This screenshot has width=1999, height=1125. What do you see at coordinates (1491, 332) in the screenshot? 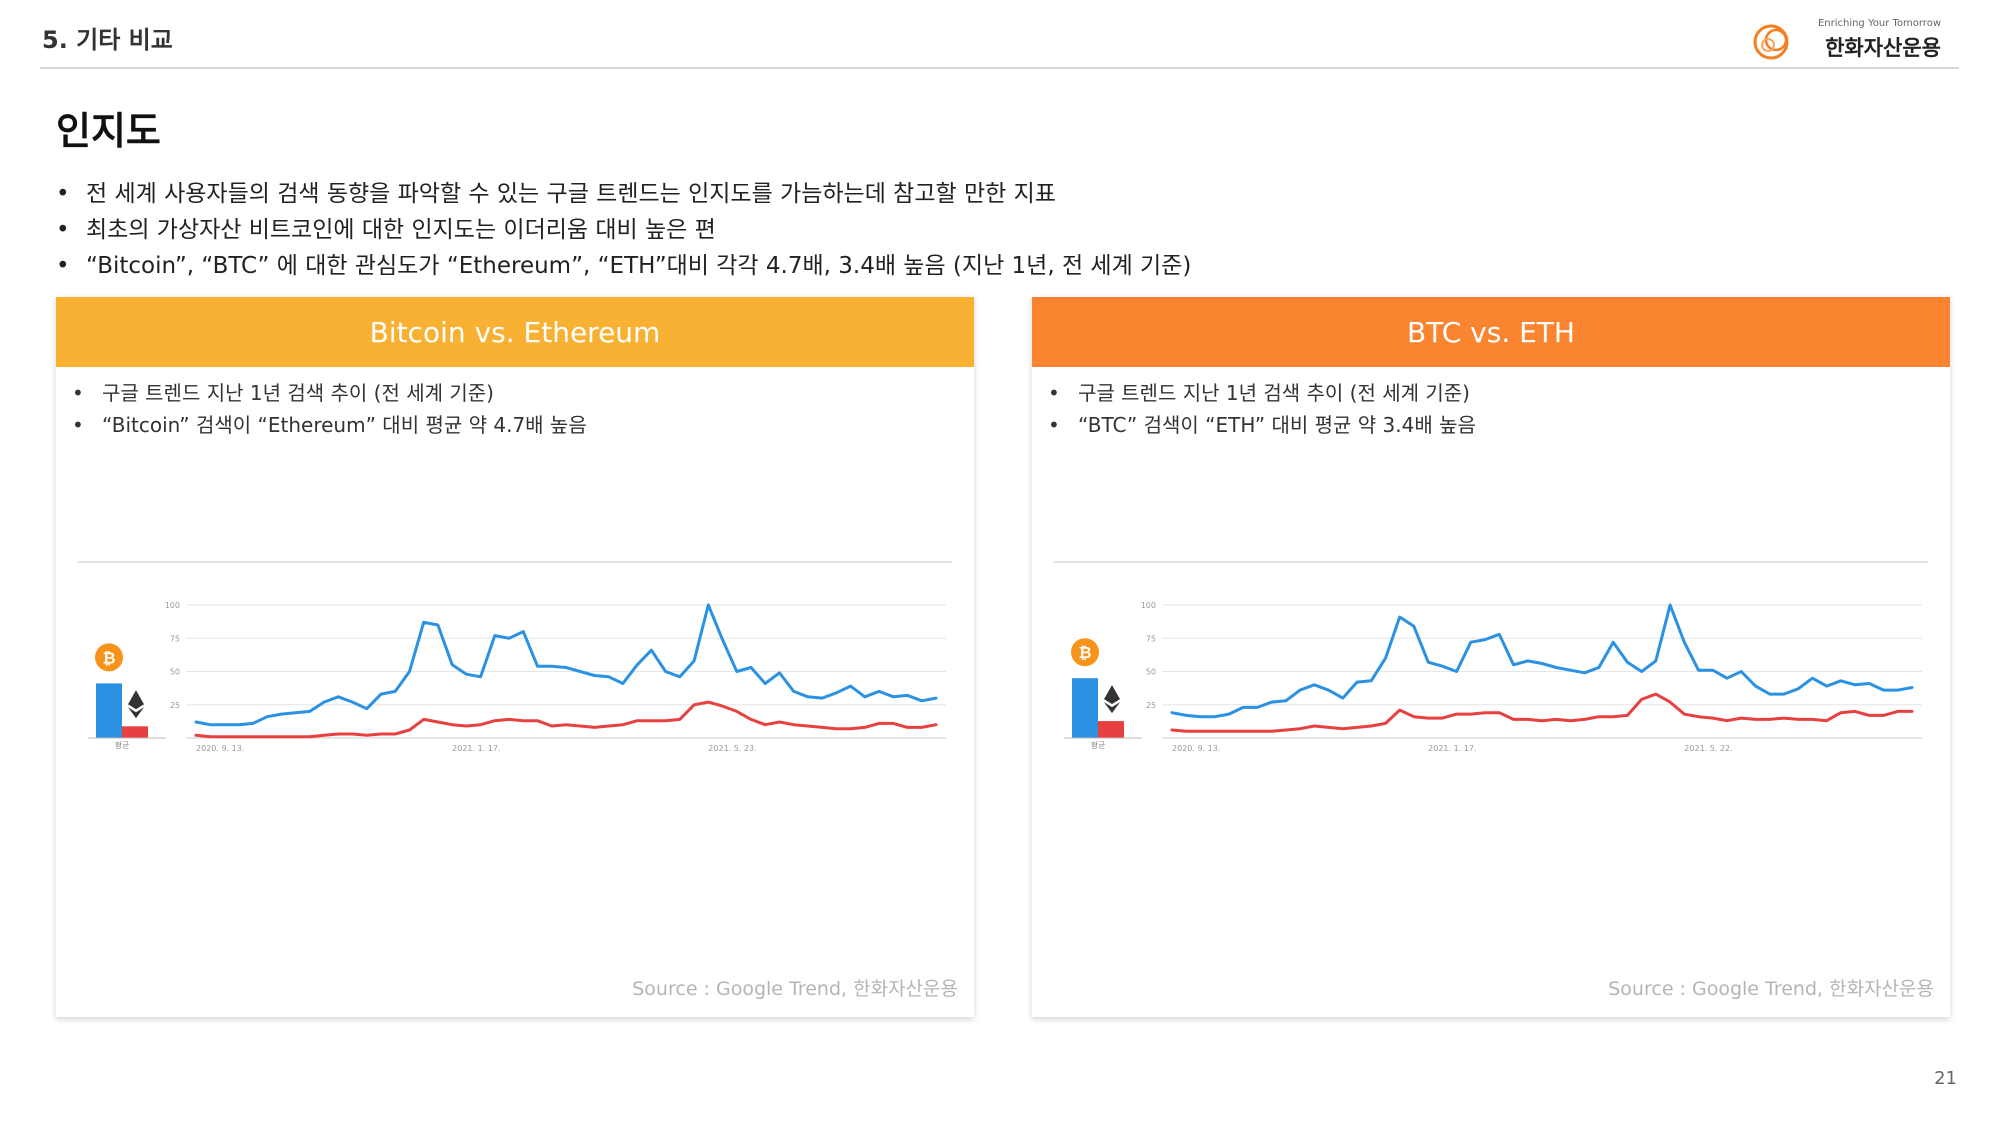
I see `panel-title: BTC vs. ETH` at bounding box center [1491, 332].